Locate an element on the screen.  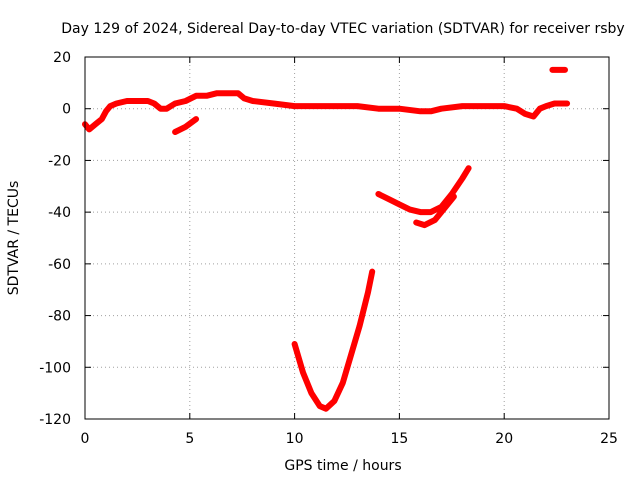
y-tick-label: -80 is located at coordinates (59, 317).